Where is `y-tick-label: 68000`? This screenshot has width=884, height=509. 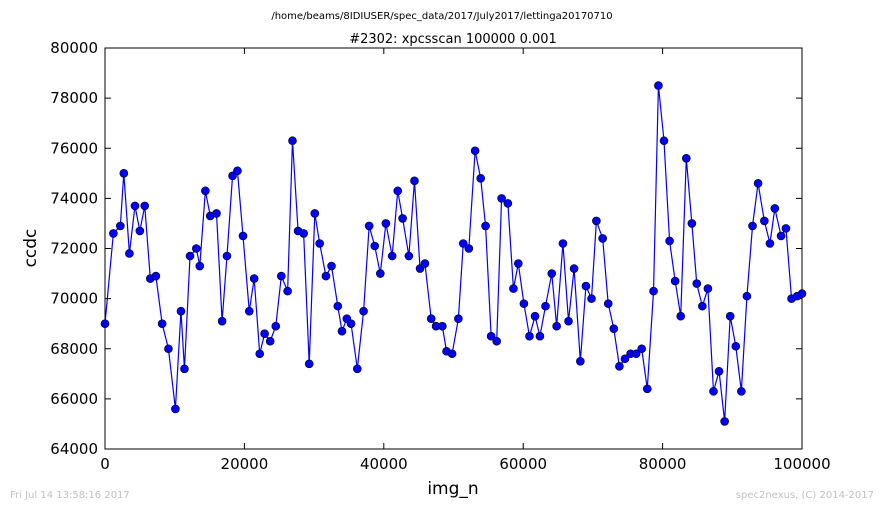 y-tick-label: 68000 is located at coordinates (74, 349).